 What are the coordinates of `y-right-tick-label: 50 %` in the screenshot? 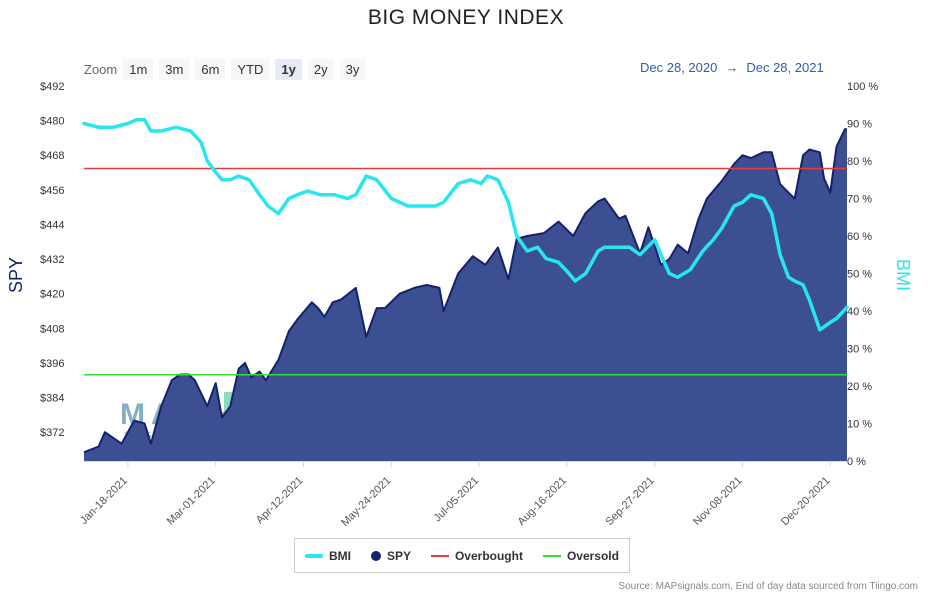 It's located at (859, 275).